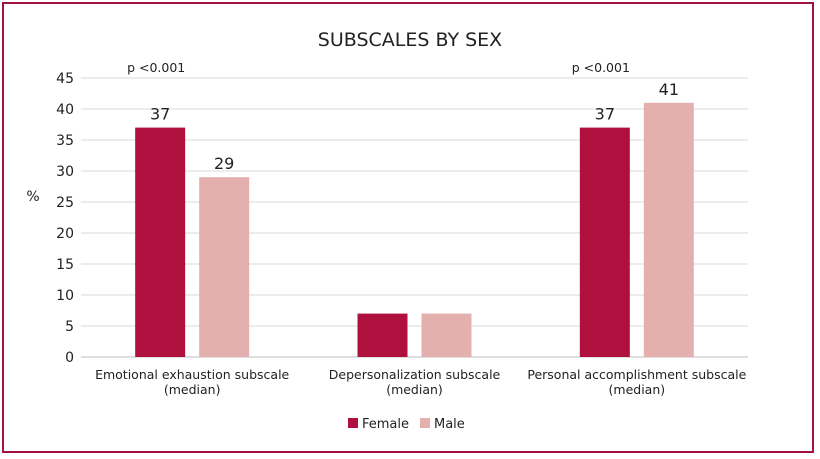 The height and width of the screenshot is (459, 820). Describe the element at coordinates (65, 218) in the screenshot. I see `y-axis-ticks: 0 5 10 15 20 25 30 35 40 45` at that location.